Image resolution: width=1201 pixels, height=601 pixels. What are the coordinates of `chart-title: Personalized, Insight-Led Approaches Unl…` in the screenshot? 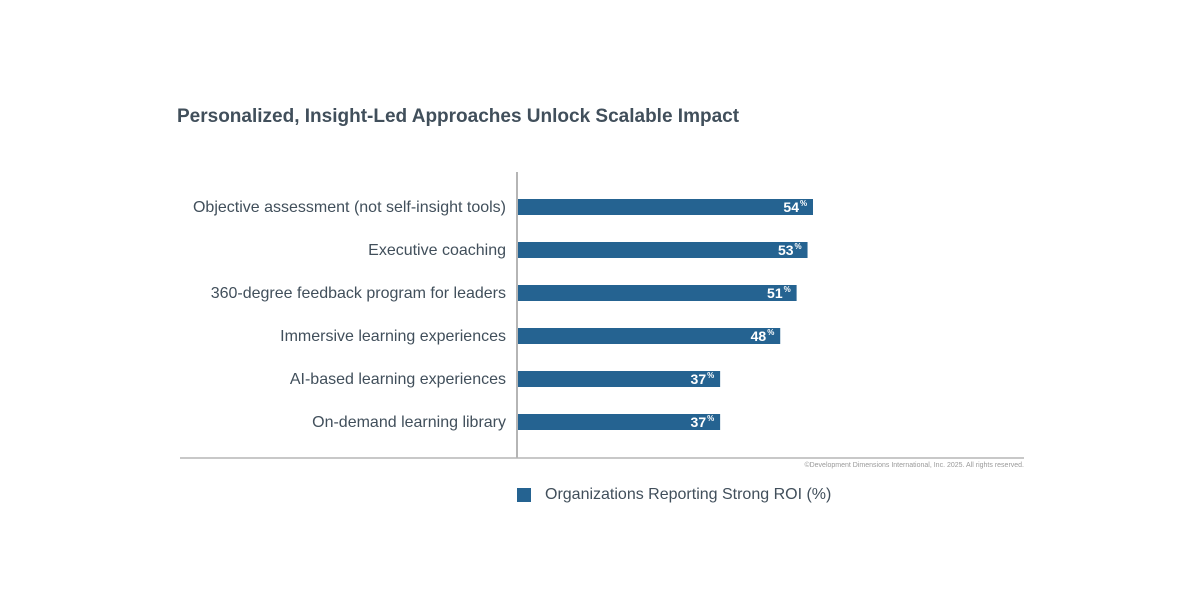 It's located at (458, 116).